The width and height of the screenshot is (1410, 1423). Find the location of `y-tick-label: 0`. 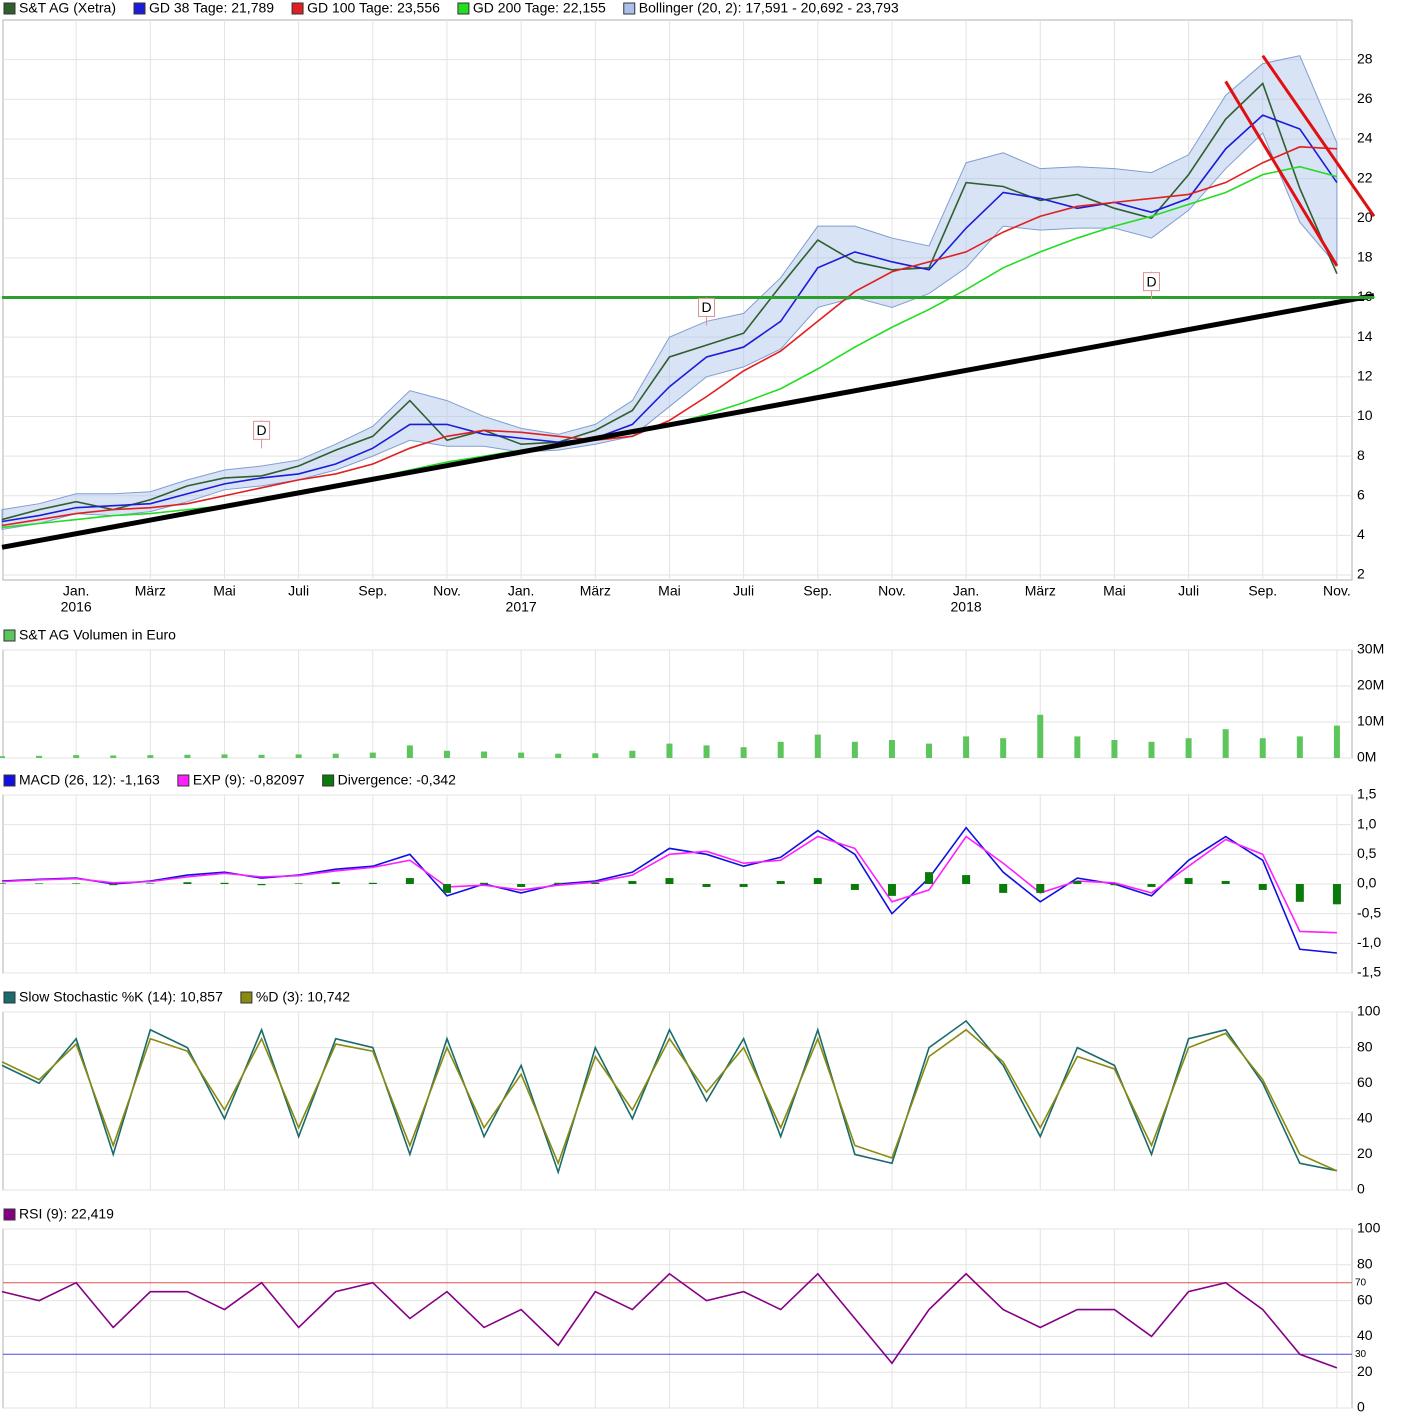

y-tick-label: 0 is located at coordinates (1361, 1407).